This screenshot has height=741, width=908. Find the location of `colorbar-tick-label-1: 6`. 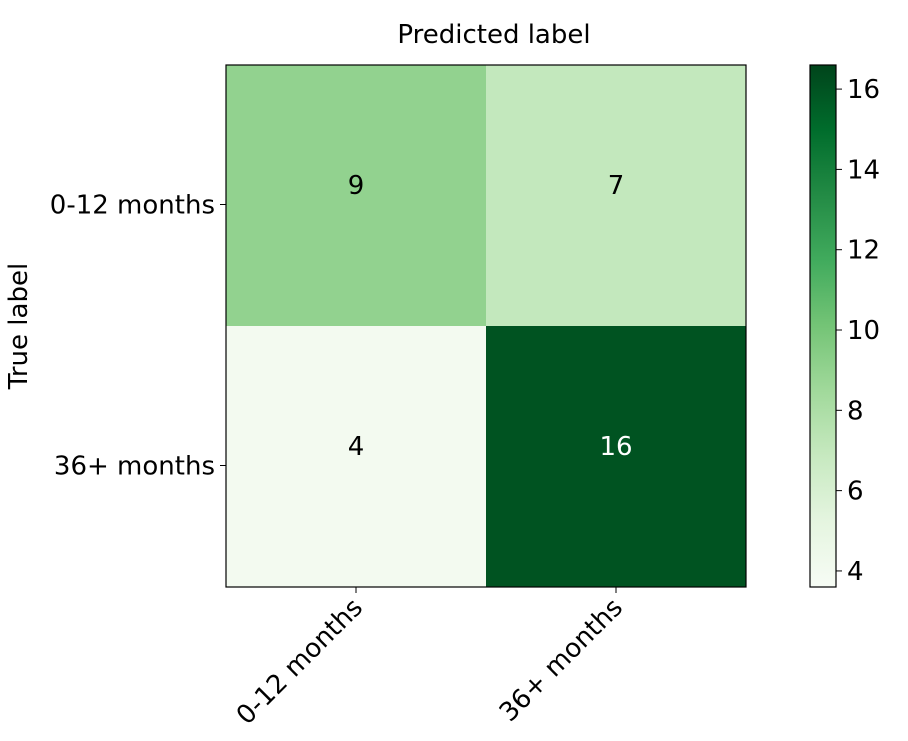

colorbar-tick-label-1: 6 is located at coordinates (855, 492).